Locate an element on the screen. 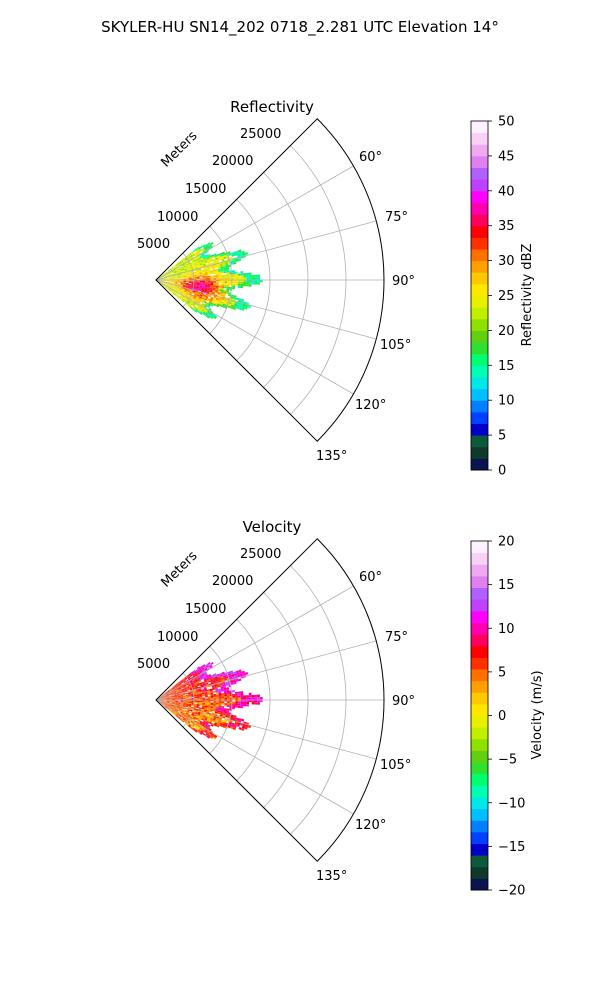 This screenshot has width=600, height=1000. range-tick-label: 5000 is located at coordinates (153, 244).